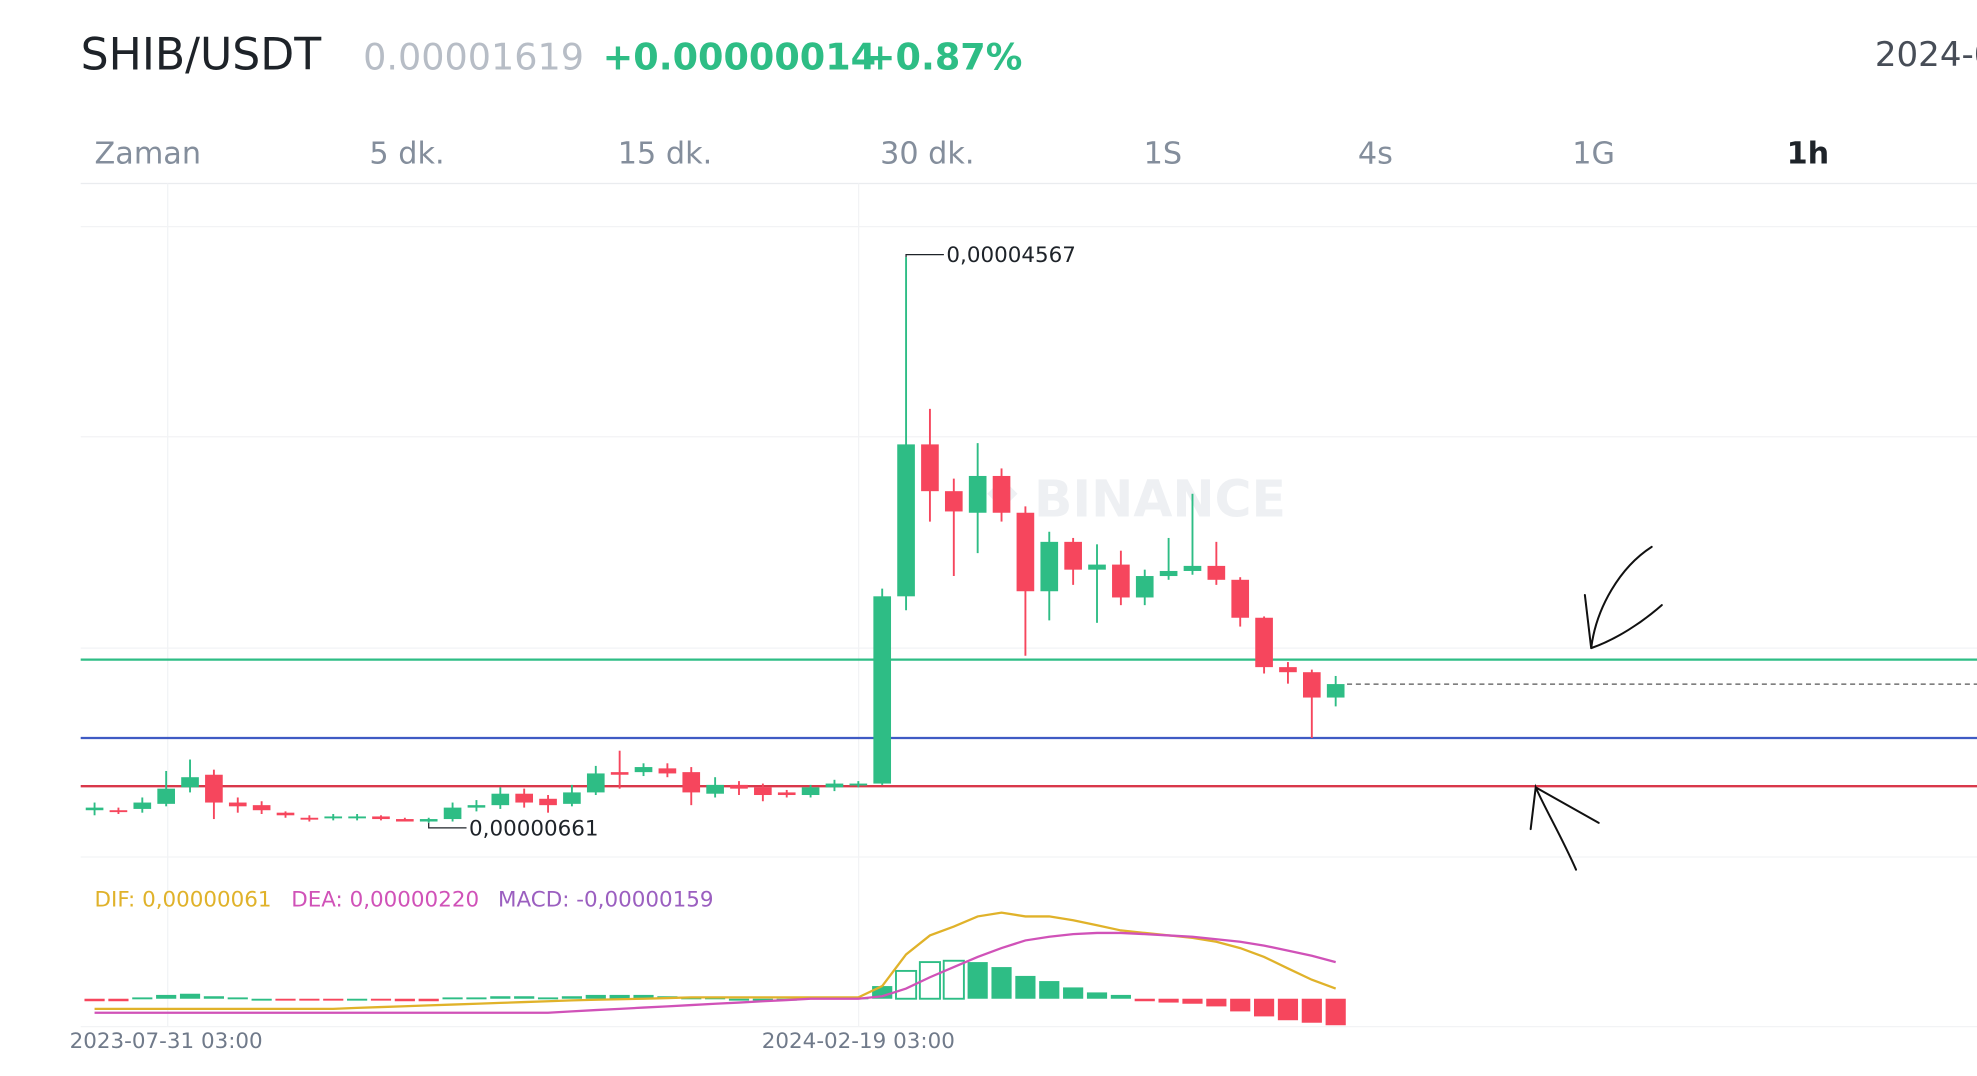  I want to click on macd-line, so click(715, 972).